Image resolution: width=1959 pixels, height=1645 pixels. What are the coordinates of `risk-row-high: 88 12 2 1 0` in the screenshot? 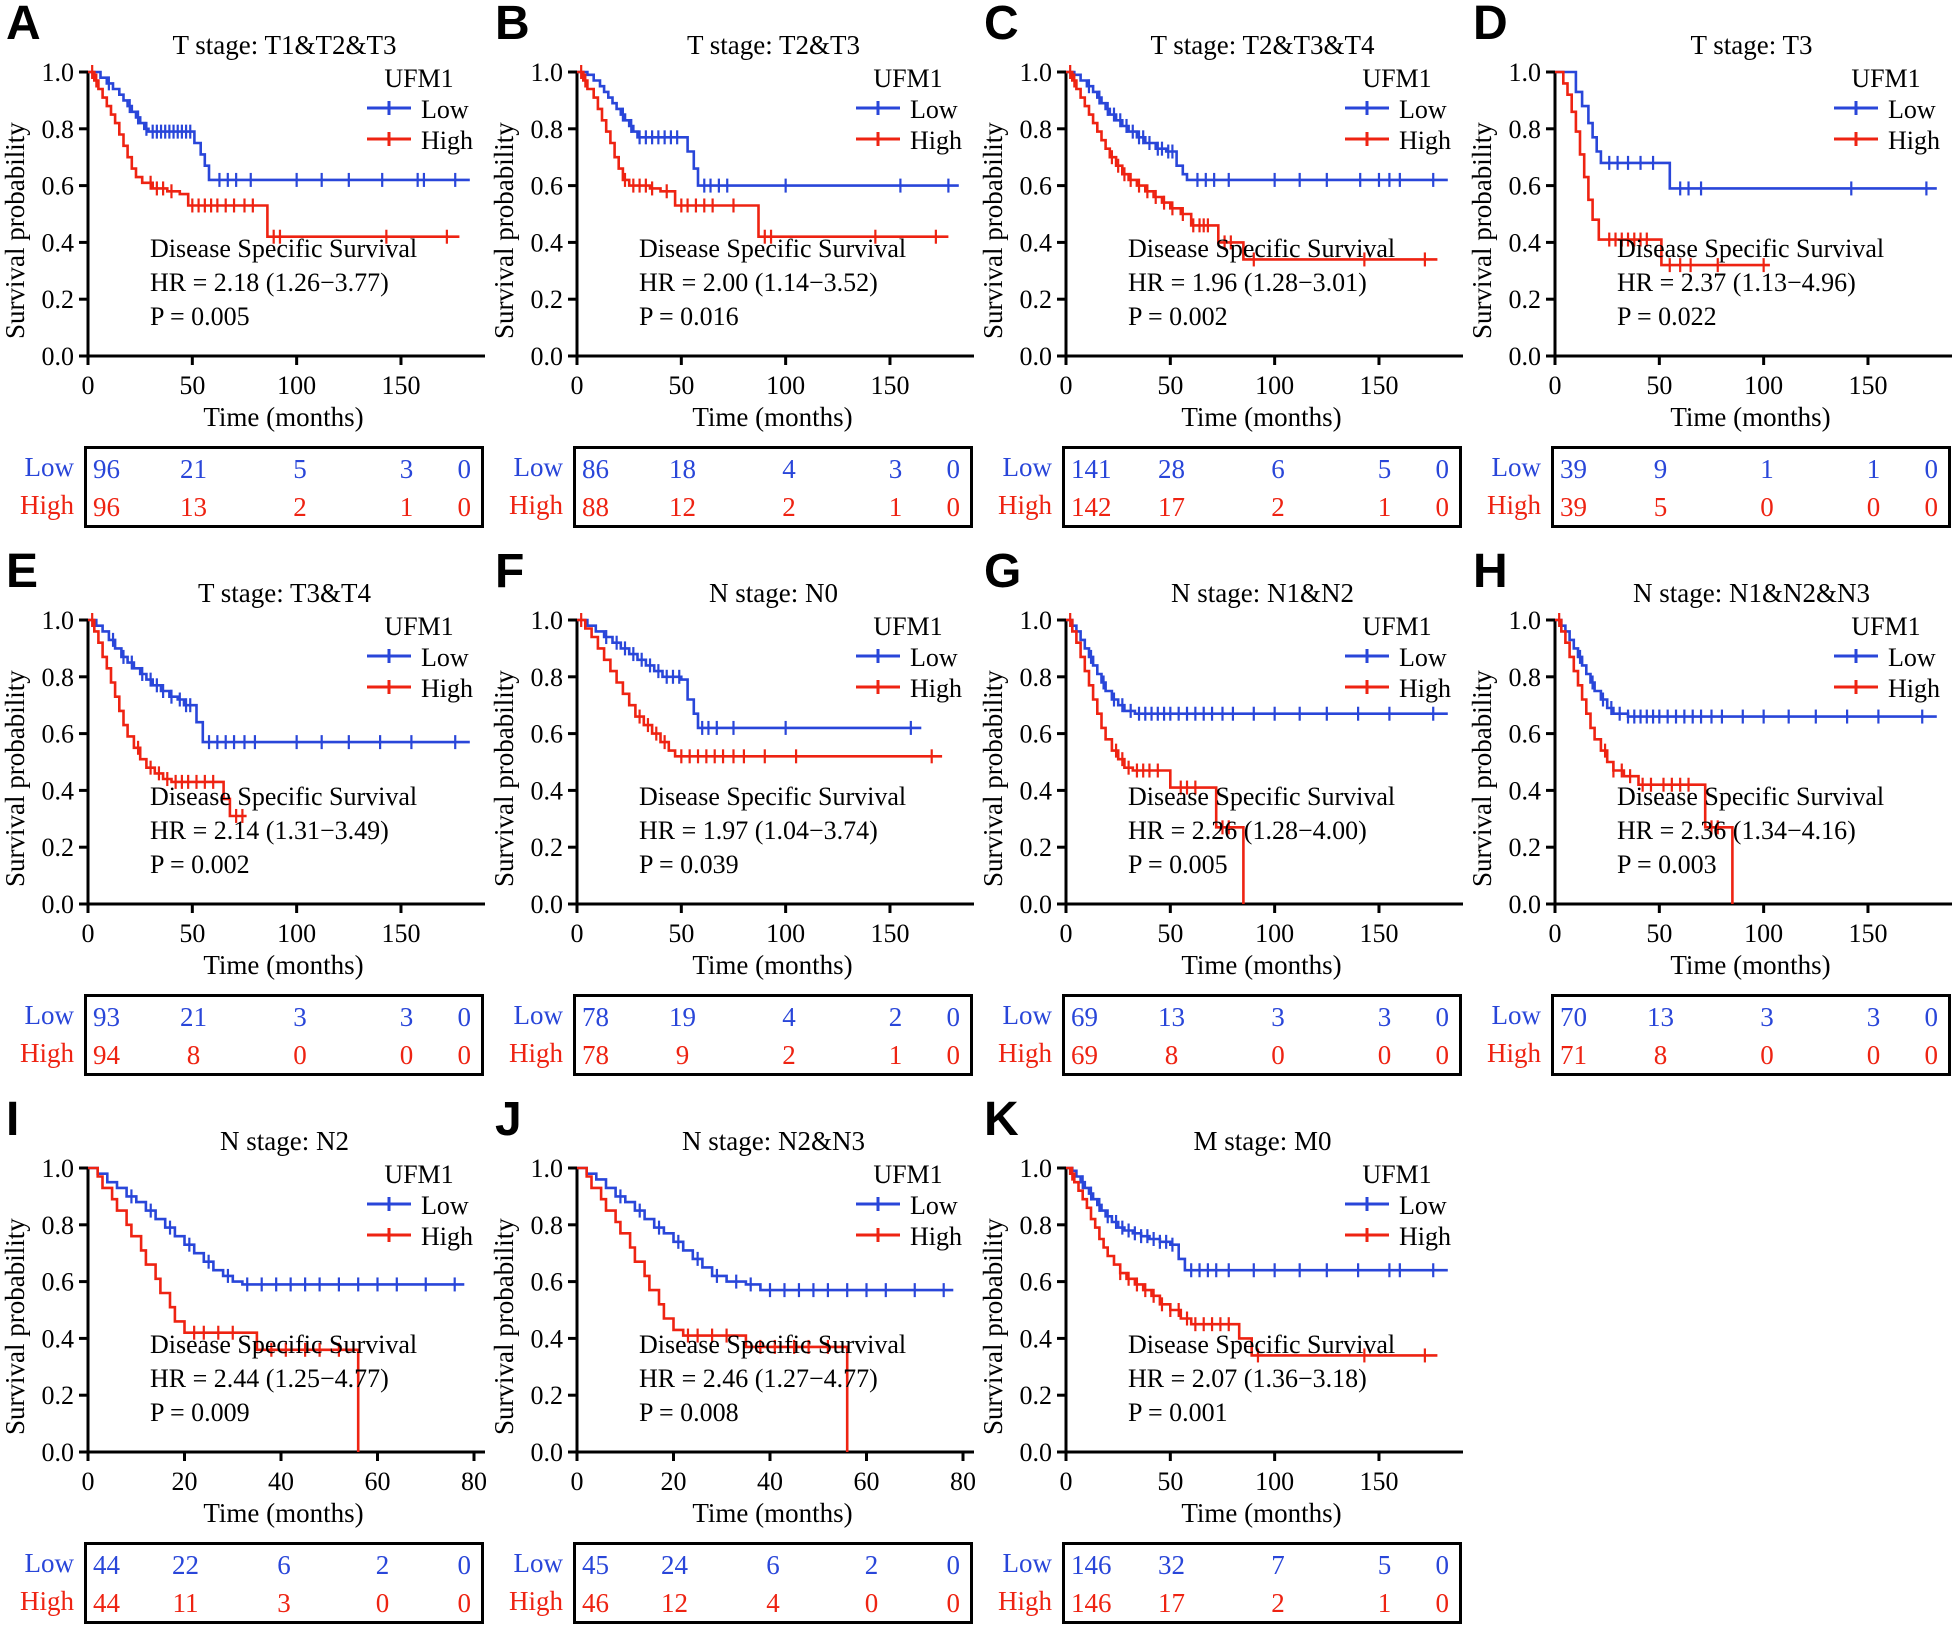 It's located at (773, 507).